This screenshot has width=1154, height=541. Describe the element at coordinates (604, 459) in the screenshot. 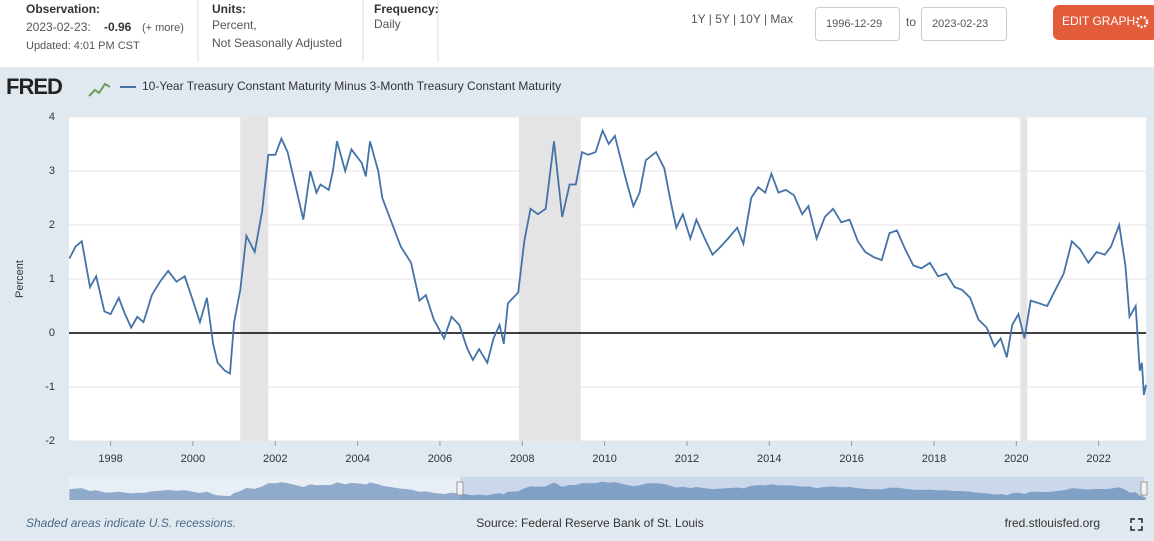

I see `x-tick-label: 2010` at that location.